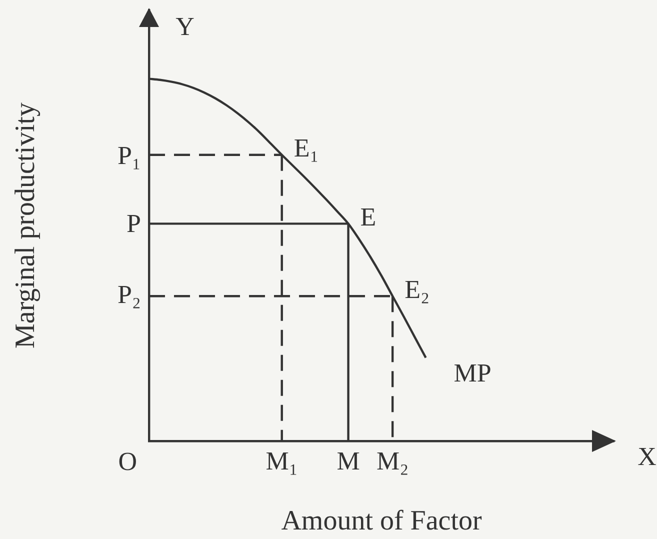  What do you see at coordinates (129, 294) in the screenshot?
I see `text: P₂` at bounding box center [129, 294].